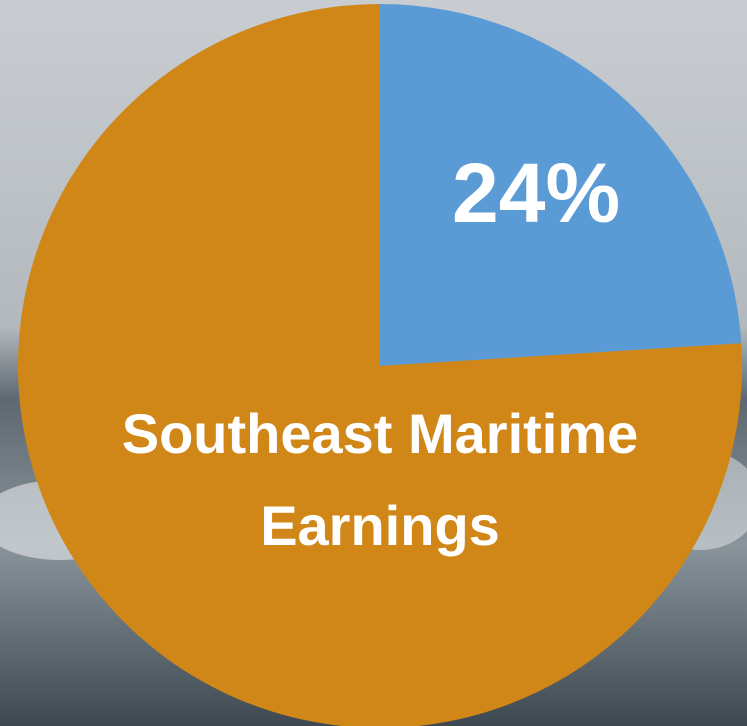  What do you see at coordinates (536, 193) in the screenshot?
I see `value-label: 24%` at bounding box center [536, 193].